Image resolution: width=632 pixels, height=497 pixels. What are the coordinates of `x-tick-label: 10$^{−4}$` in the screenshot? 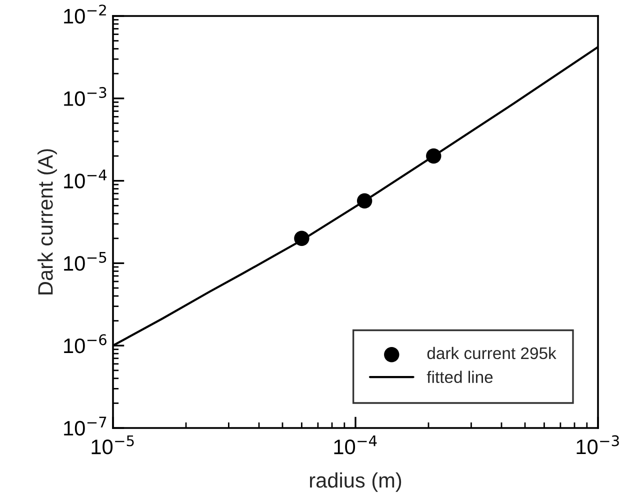 It's located at (355, 444).